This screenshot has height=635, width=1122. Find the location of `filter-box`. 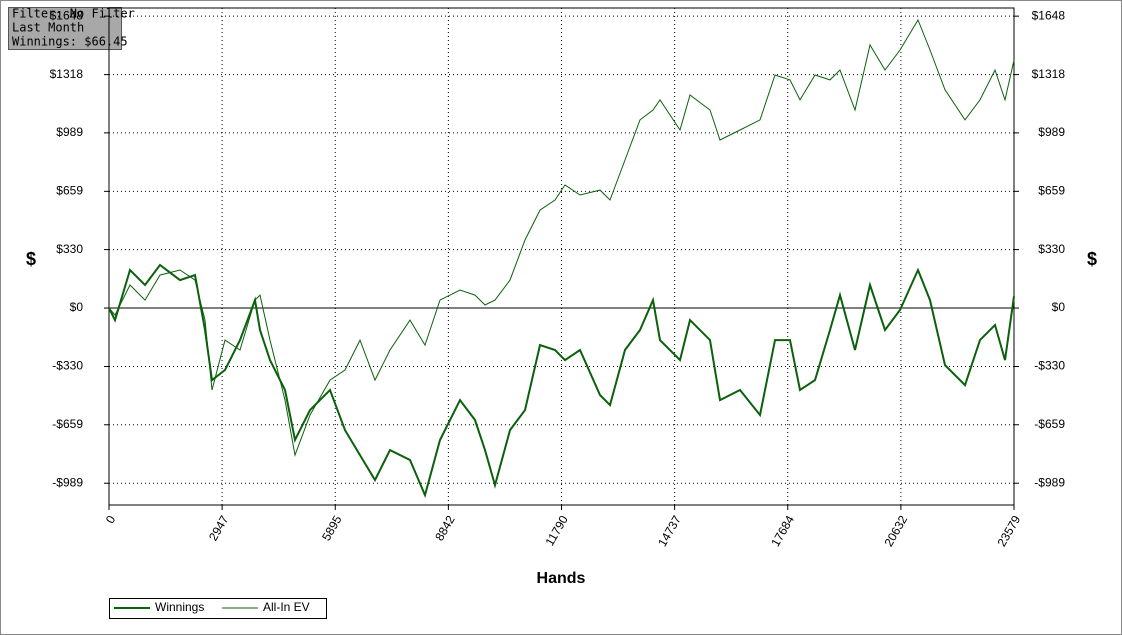

filter-box is located at coordinates (65, 28).